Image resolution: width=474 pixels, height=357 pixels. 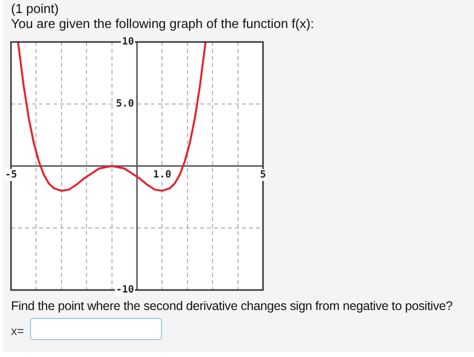 I want to click on y-tick-label: 5.0, so click(x=125, y=104).